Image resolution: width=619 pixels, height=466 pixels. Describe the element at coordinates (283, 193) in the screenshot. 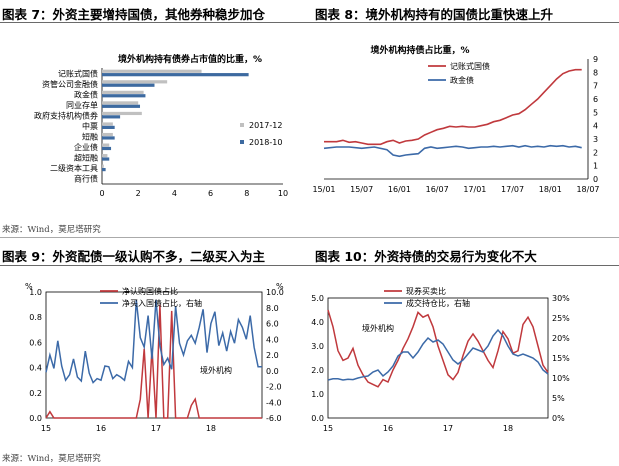

I see `x-tick-label: 10` at that location.